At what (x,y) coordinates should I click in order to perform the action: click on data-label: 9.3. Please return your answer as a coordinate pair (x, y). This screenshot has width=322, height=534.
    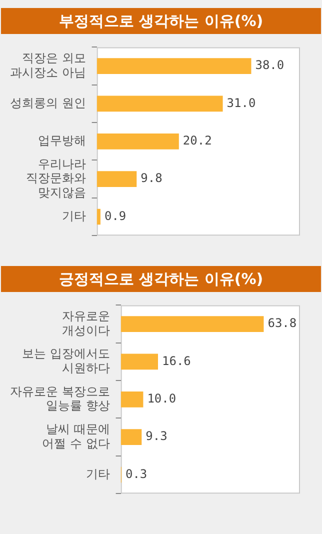
    Looking at the image, I should click on (157, 436).